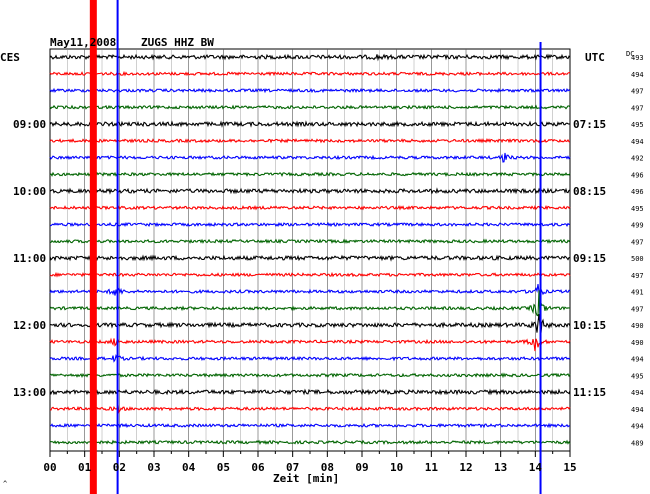 Image resolution: width=650 pixels, height=494 pixels. What do you see at coordinates (29, 124) in the screenshot?
I see `left-time-label: 09:00` at bounding box center [29, 124].